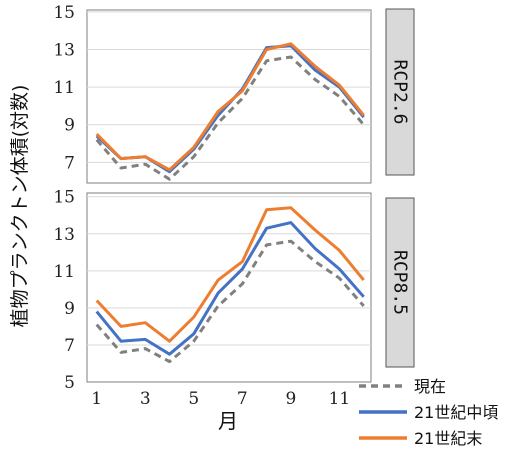 The width and height of the screenshot is (520, 455). I want to click on x-tick-label: 3, so click(145, 399).